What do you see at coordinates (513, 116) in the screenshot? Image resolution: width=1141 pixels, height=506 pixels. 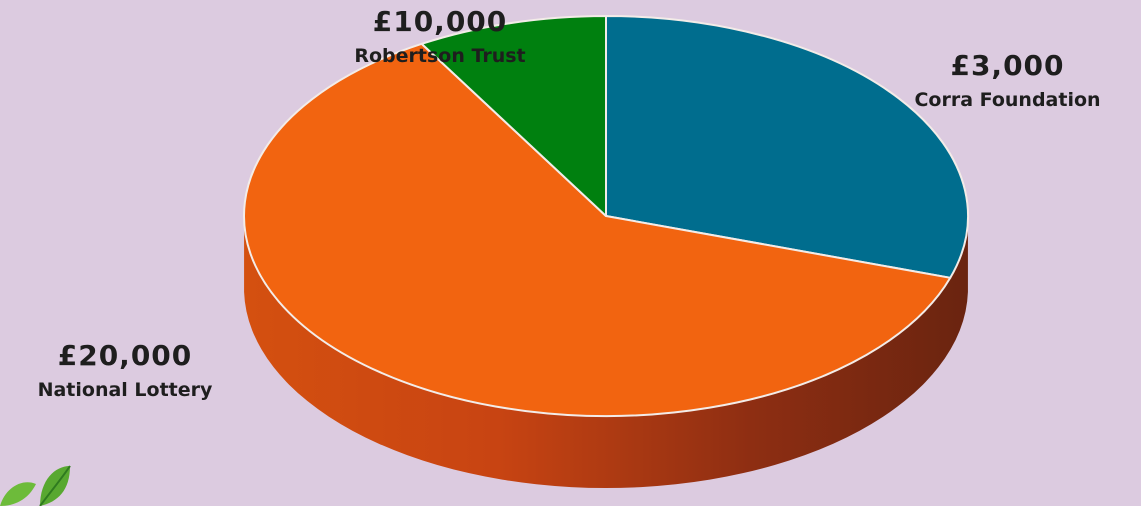 I see `pie-slice-robertson-trust` at bounding box center [513, 116].